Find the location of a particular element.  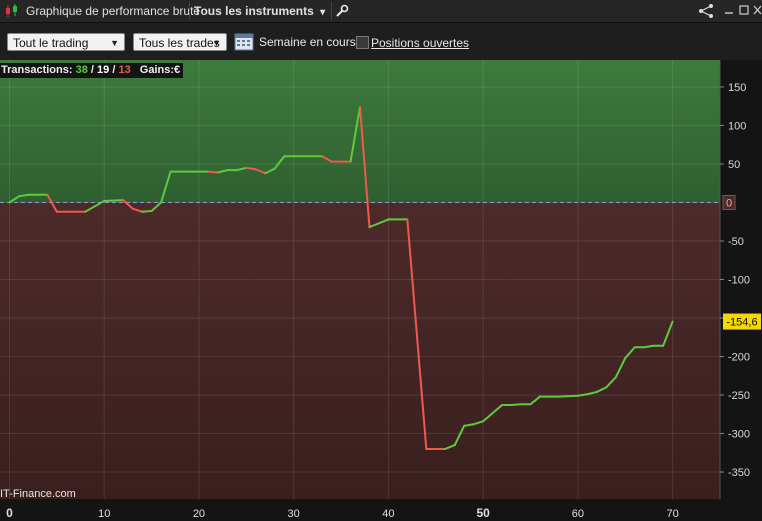

gains-label: Gains: is located at coordinates (157, 70).